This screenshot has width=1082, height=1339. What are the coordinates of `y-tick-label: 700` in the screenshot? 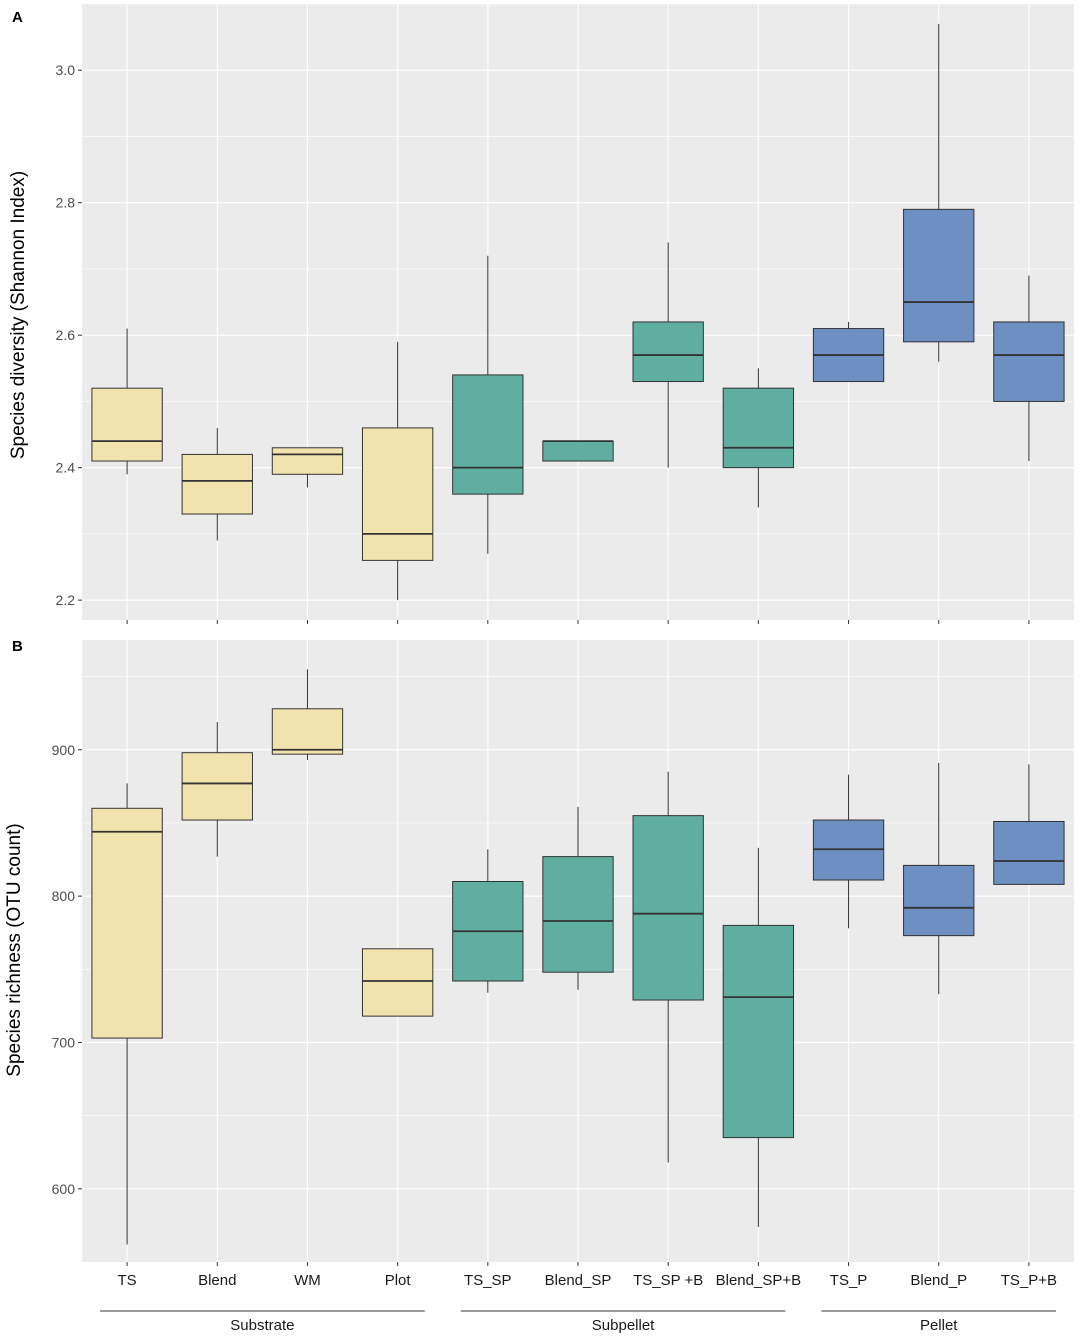 It's located at (64, 1042).